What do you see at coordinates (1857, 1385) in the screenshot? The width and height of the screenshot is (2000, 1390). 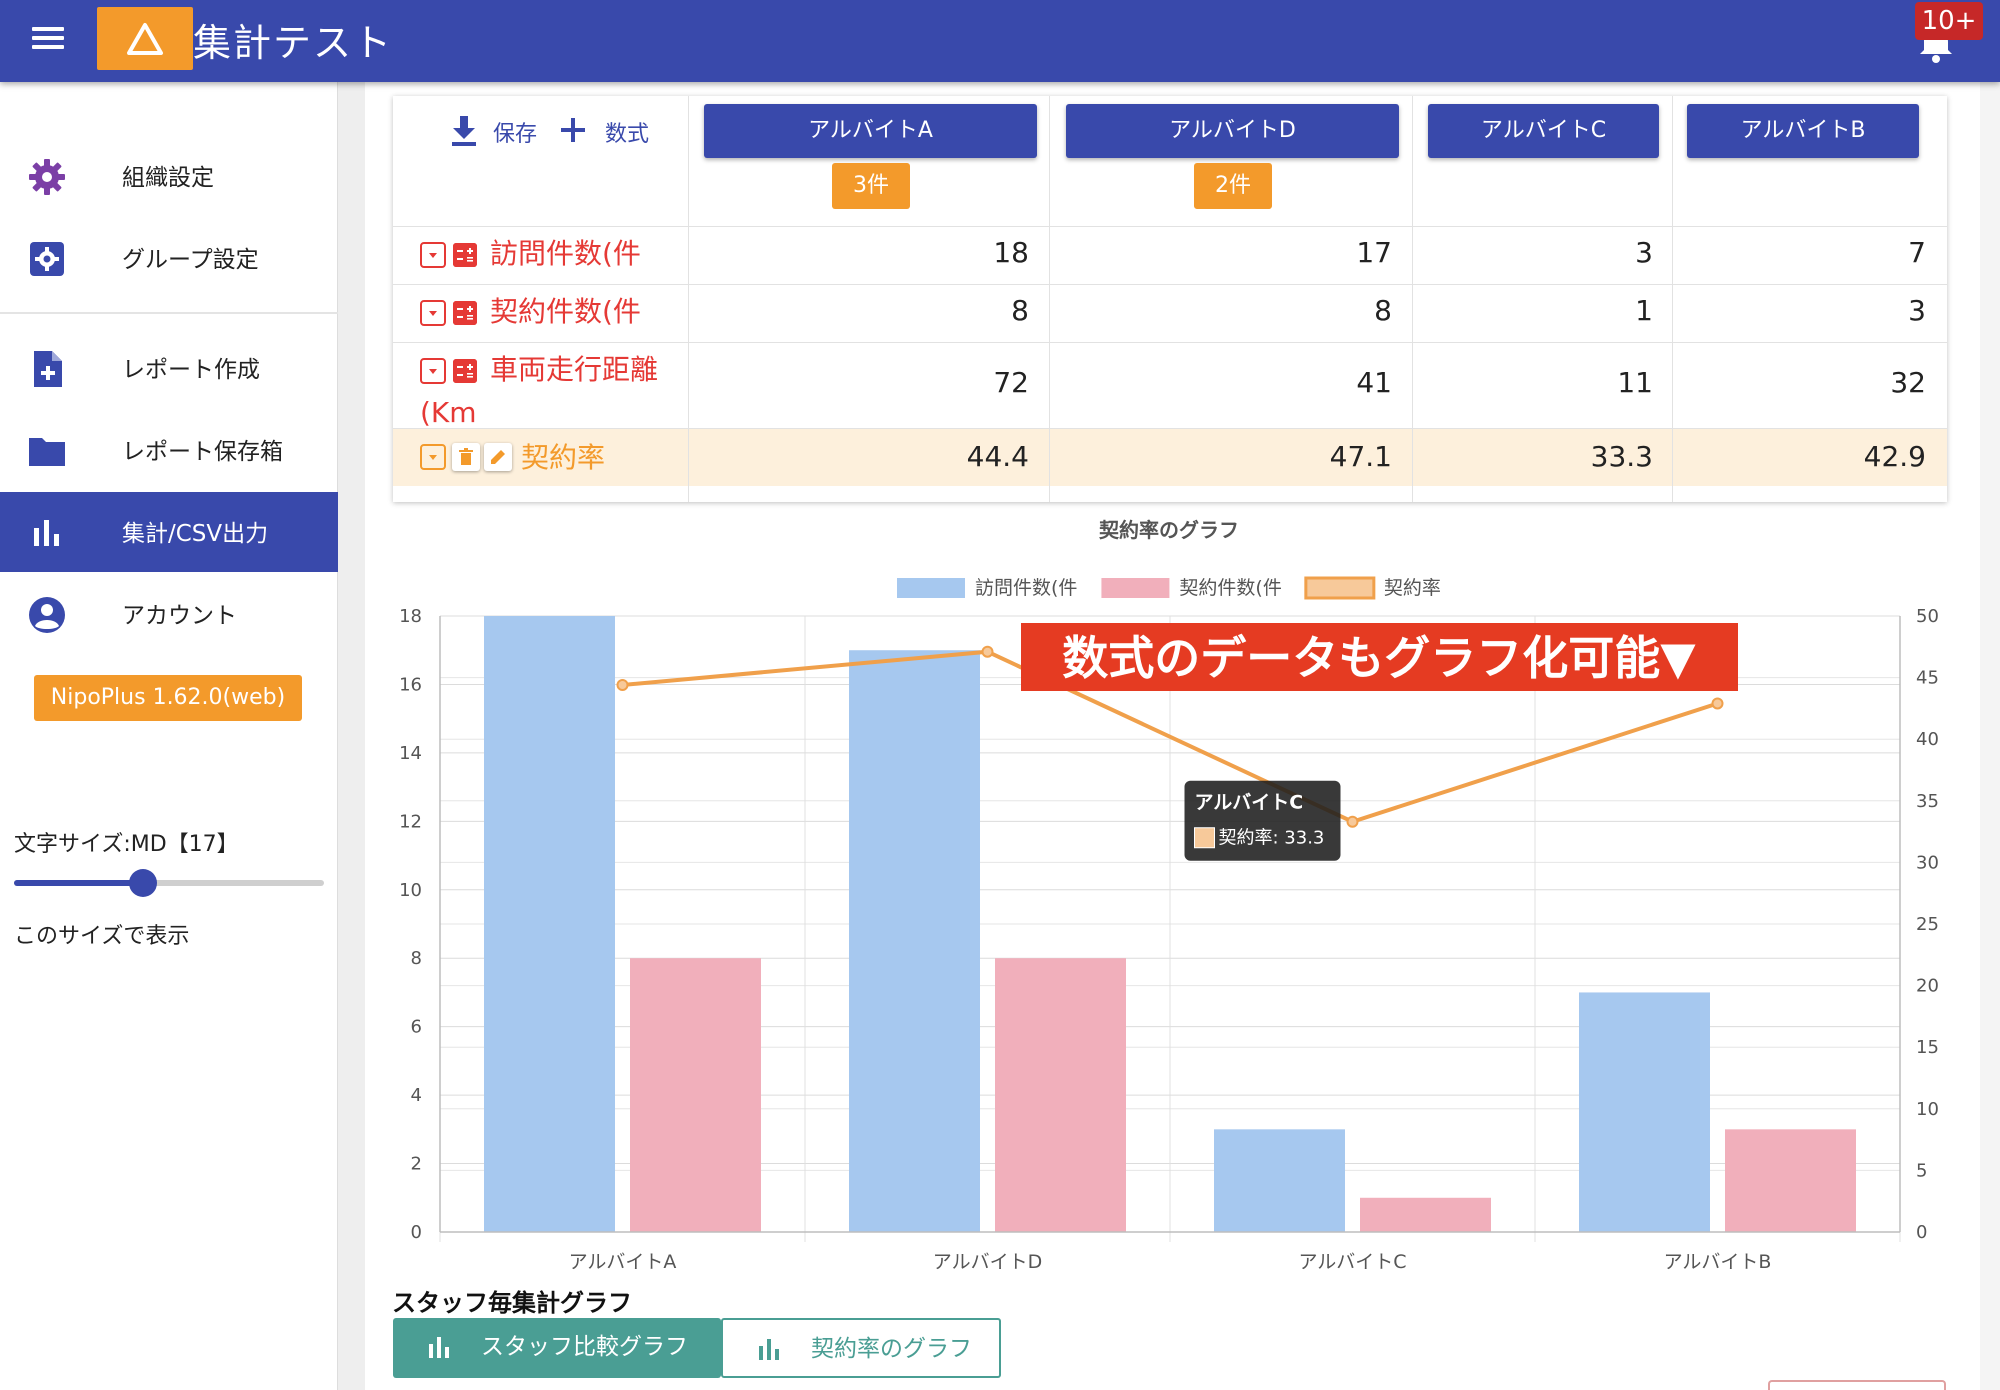 I see `partial-button` at bounding box center [1857, 1385].